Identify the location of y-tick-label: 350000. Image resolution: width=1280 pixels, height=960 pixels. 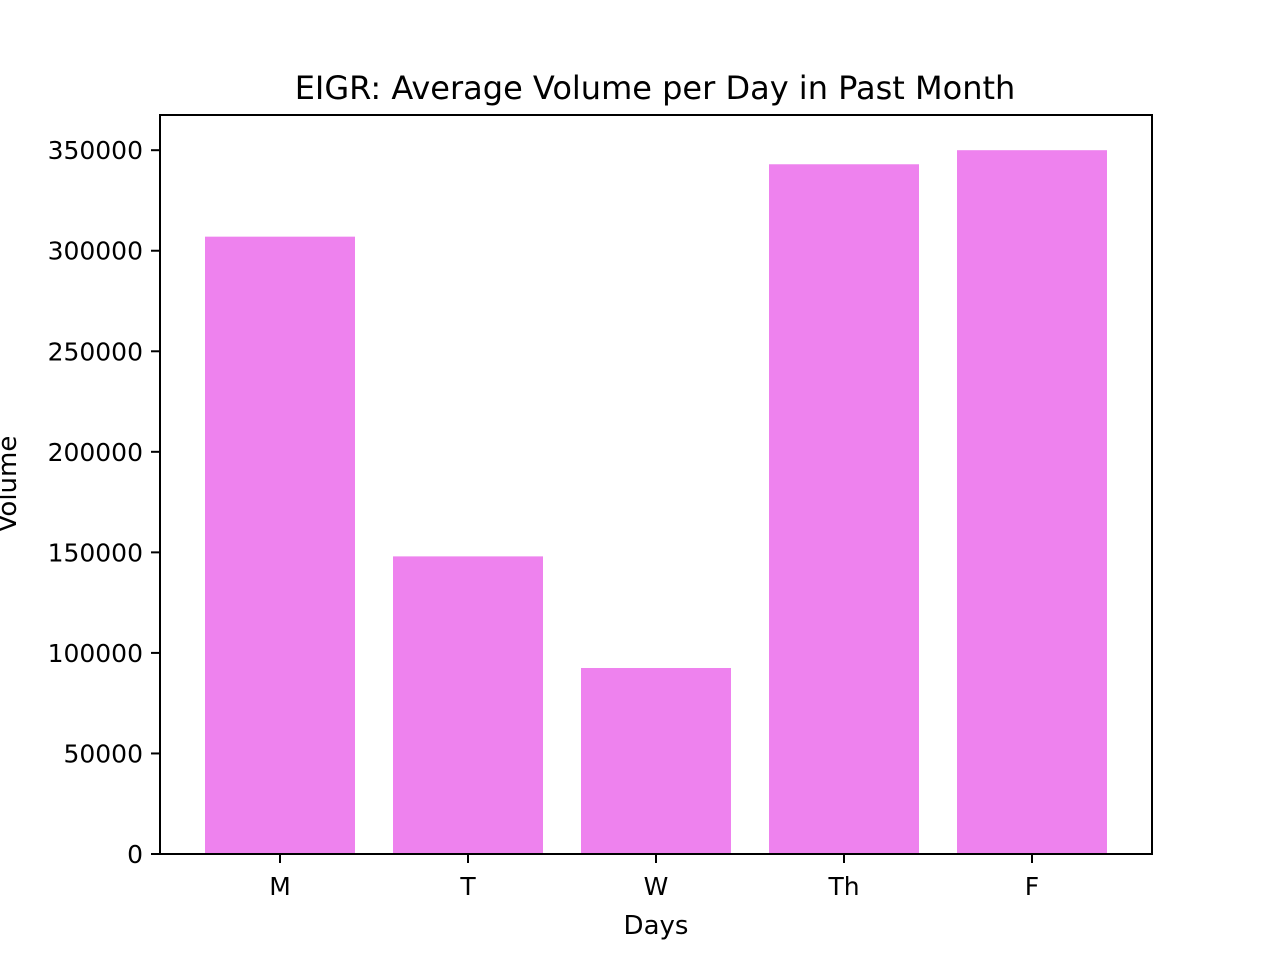
(95, 150).